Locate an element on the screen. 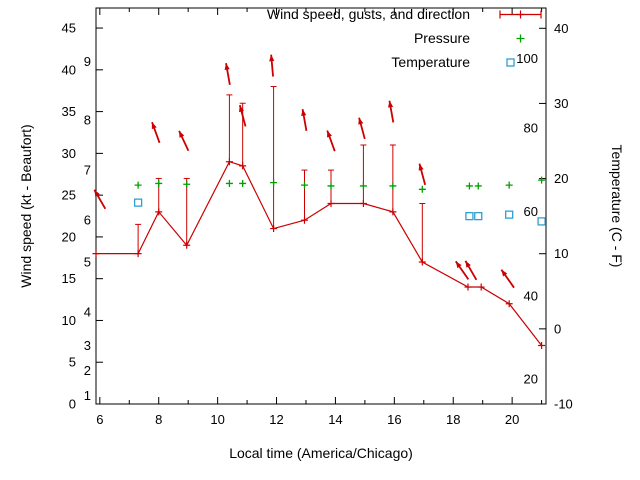 Image resolution: width=640 pixels, height=480 pixels. beaufort-scale-label: 8 is located at coordinates (87, 119).